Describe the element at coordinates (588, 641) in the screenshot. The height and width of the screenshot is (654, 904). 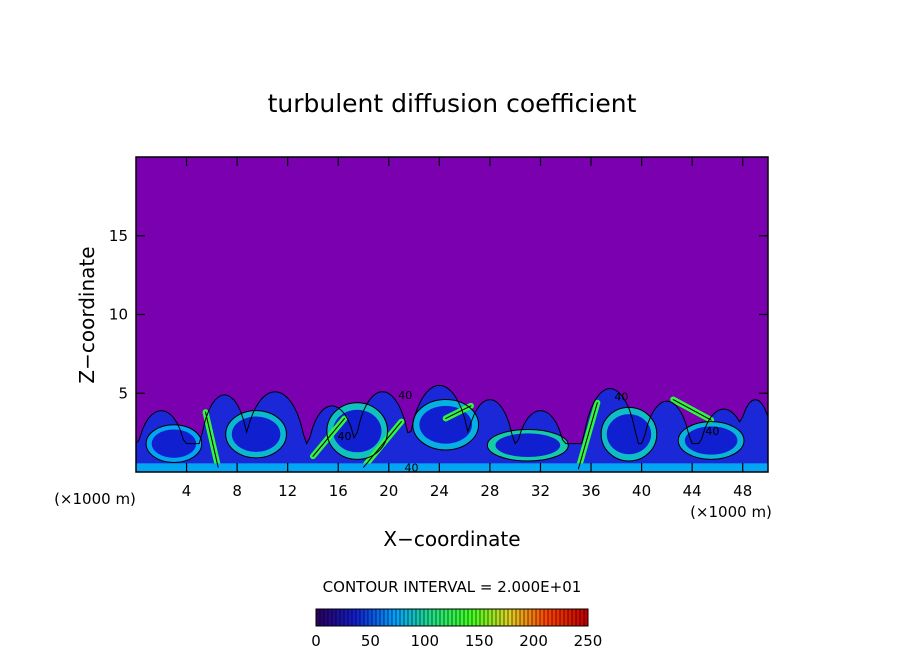
I see `colorbar-tick-label: 250` at that location.